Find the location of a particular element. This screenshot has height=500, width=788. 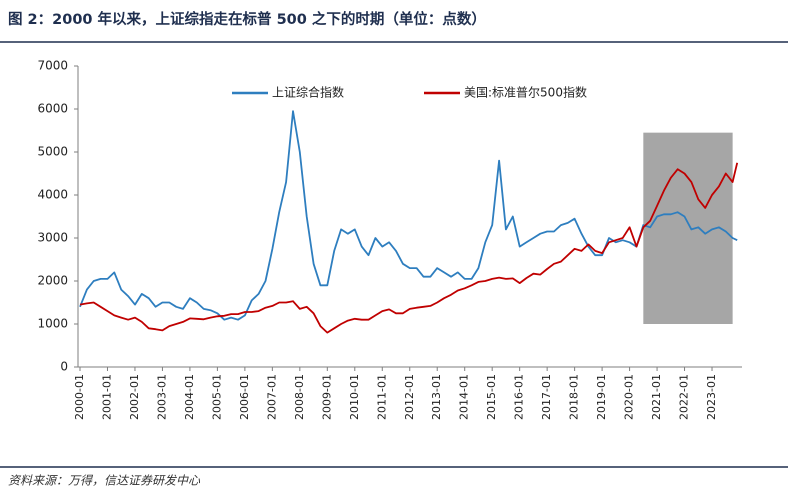

y-tick-label: 0 is located at coordinates (64, 367).